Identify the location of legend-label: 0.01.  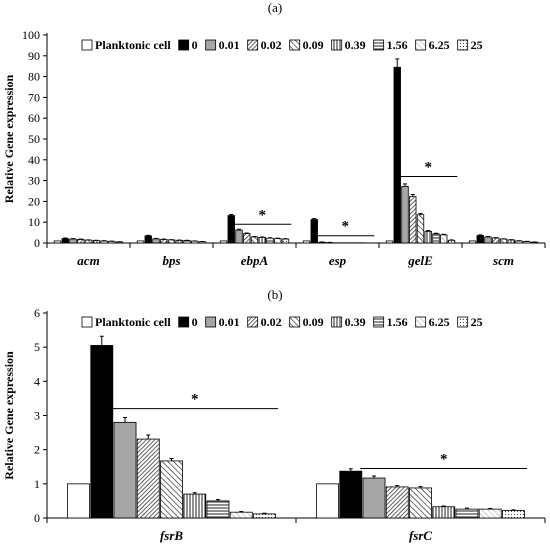
(229, 45).